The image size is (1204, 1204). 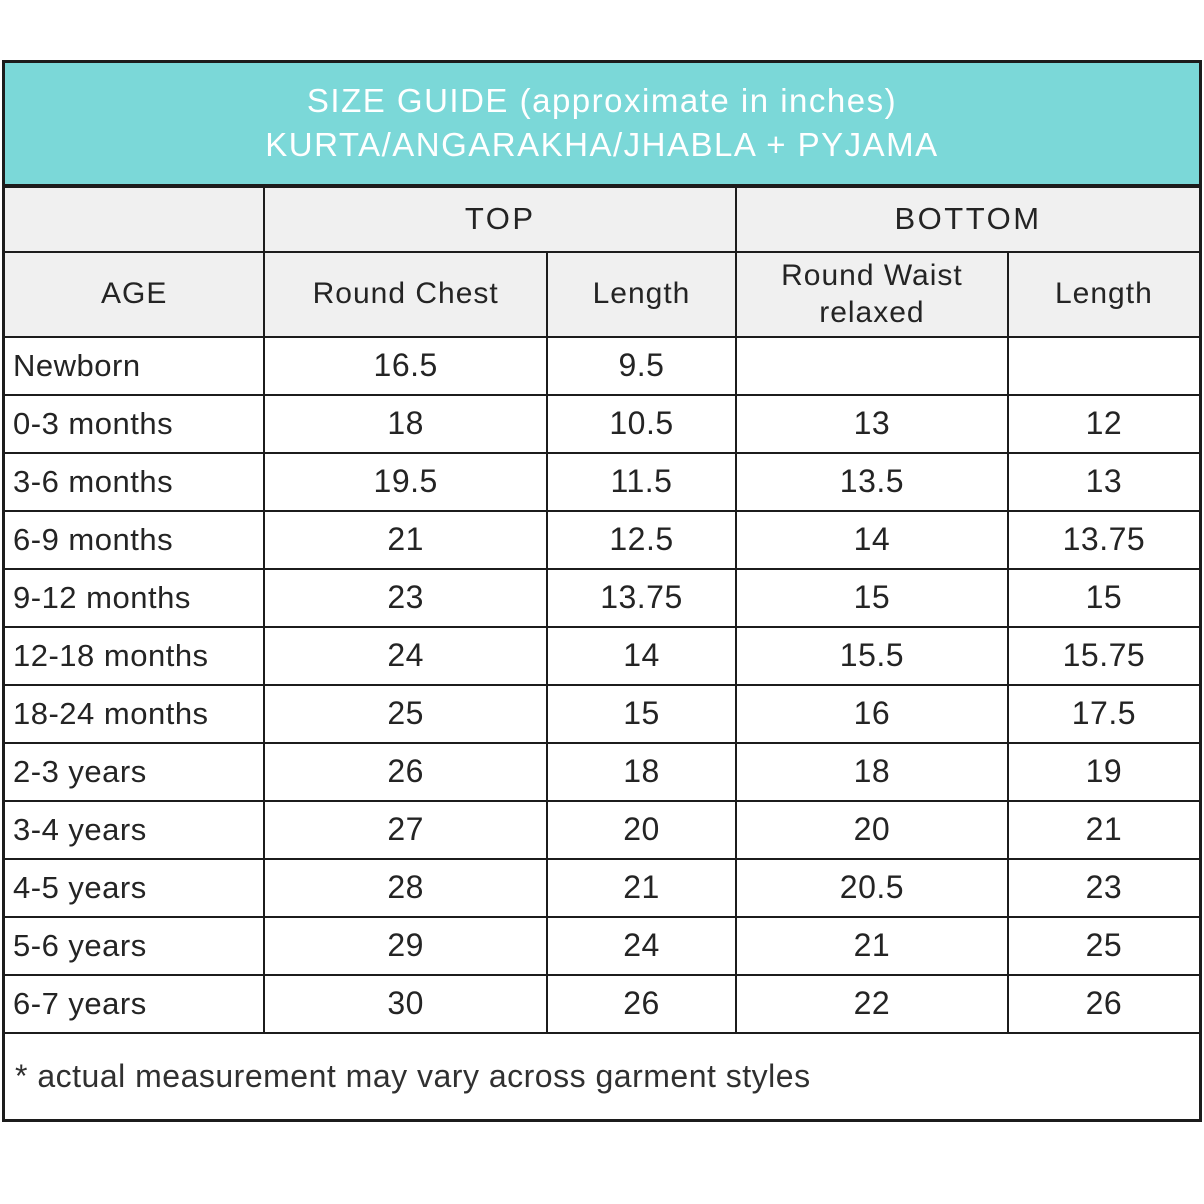 I want to click on table-row: 3-4 years 27 20 20 21, so click(x=602, y=829).